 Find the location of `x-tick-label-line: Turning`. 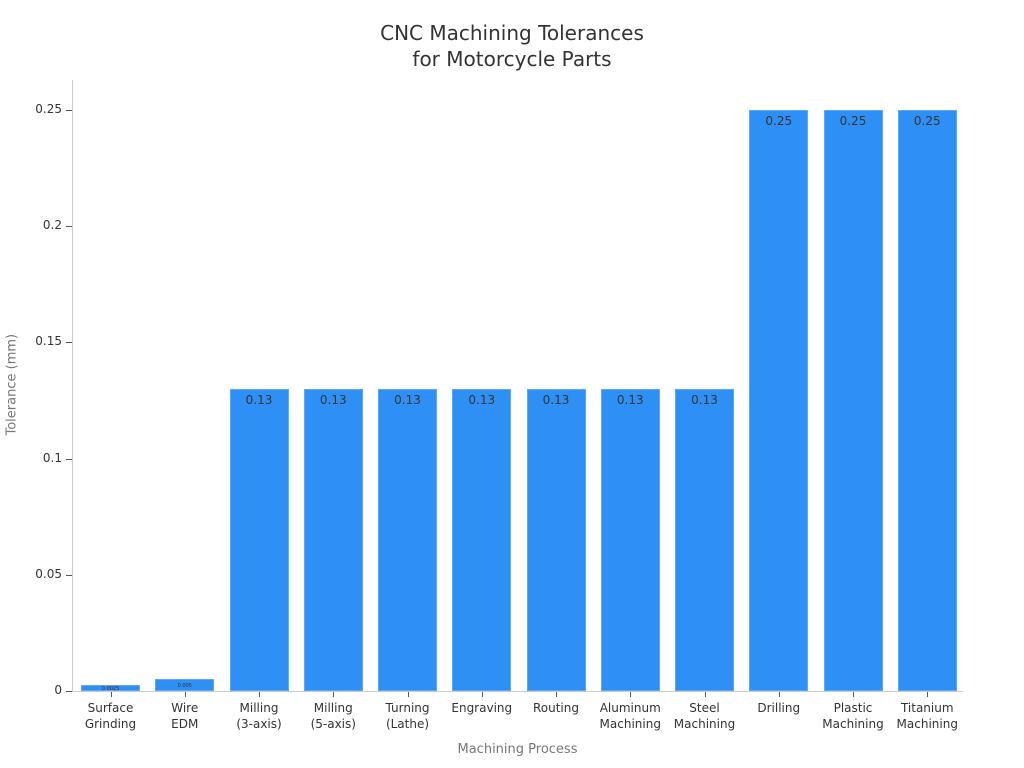

x-tick-label-line: Turning is located at coordinates (407, 708).